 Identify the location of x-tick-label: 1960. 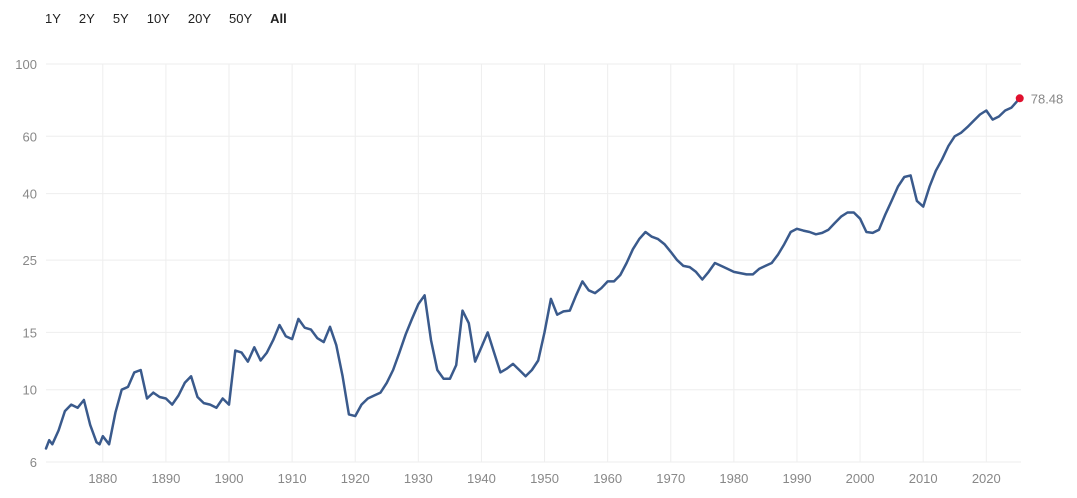
(607, 478).